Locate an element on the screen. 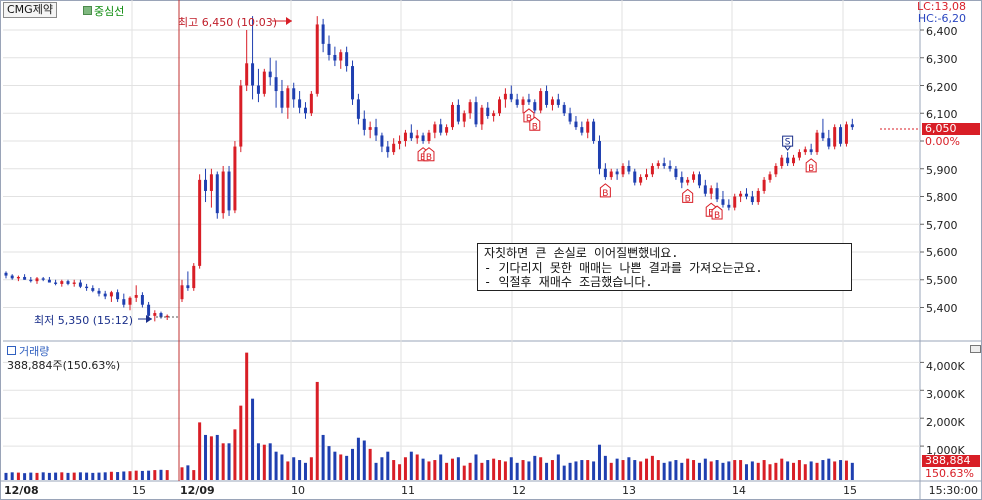 This screenshot has height=500, width=982. x-label: 13 is located at coordinates (629, 490).